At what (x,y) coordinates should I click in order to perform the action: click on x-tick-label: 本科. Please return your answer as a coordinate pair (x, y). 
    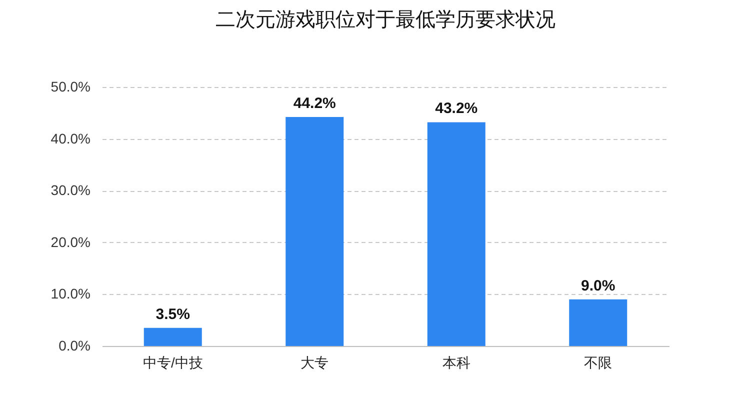
    Looking at the image, I should click on (456, 362).